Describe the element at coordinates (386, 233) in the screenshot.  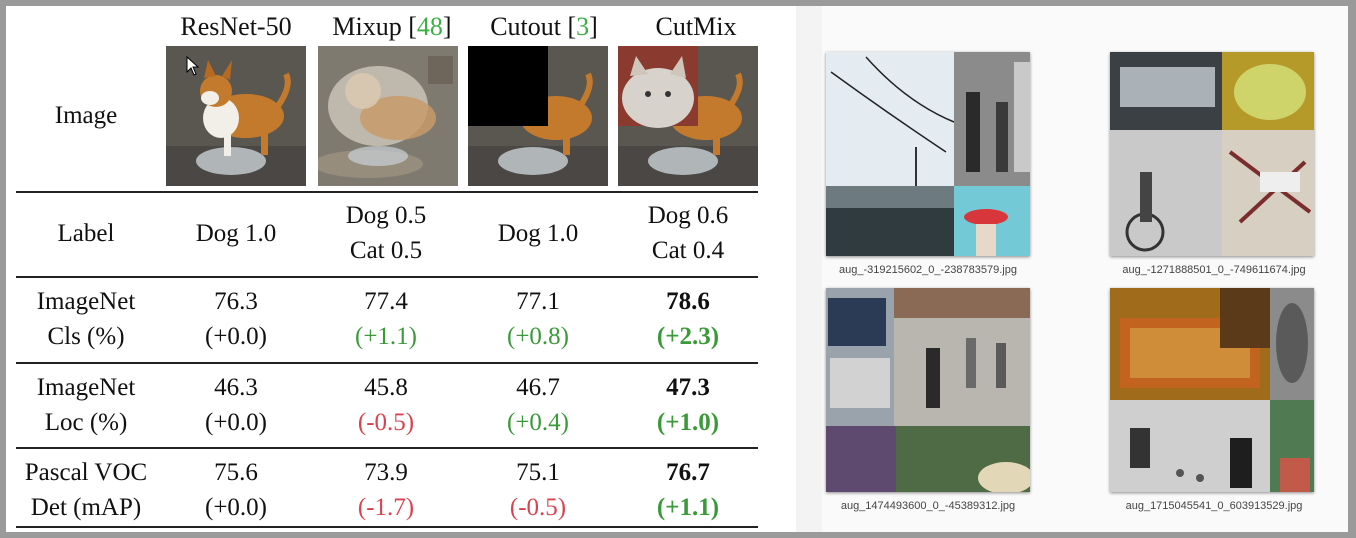
I see `table-cell: Dog 0.5 Cat 0.5` at that location.